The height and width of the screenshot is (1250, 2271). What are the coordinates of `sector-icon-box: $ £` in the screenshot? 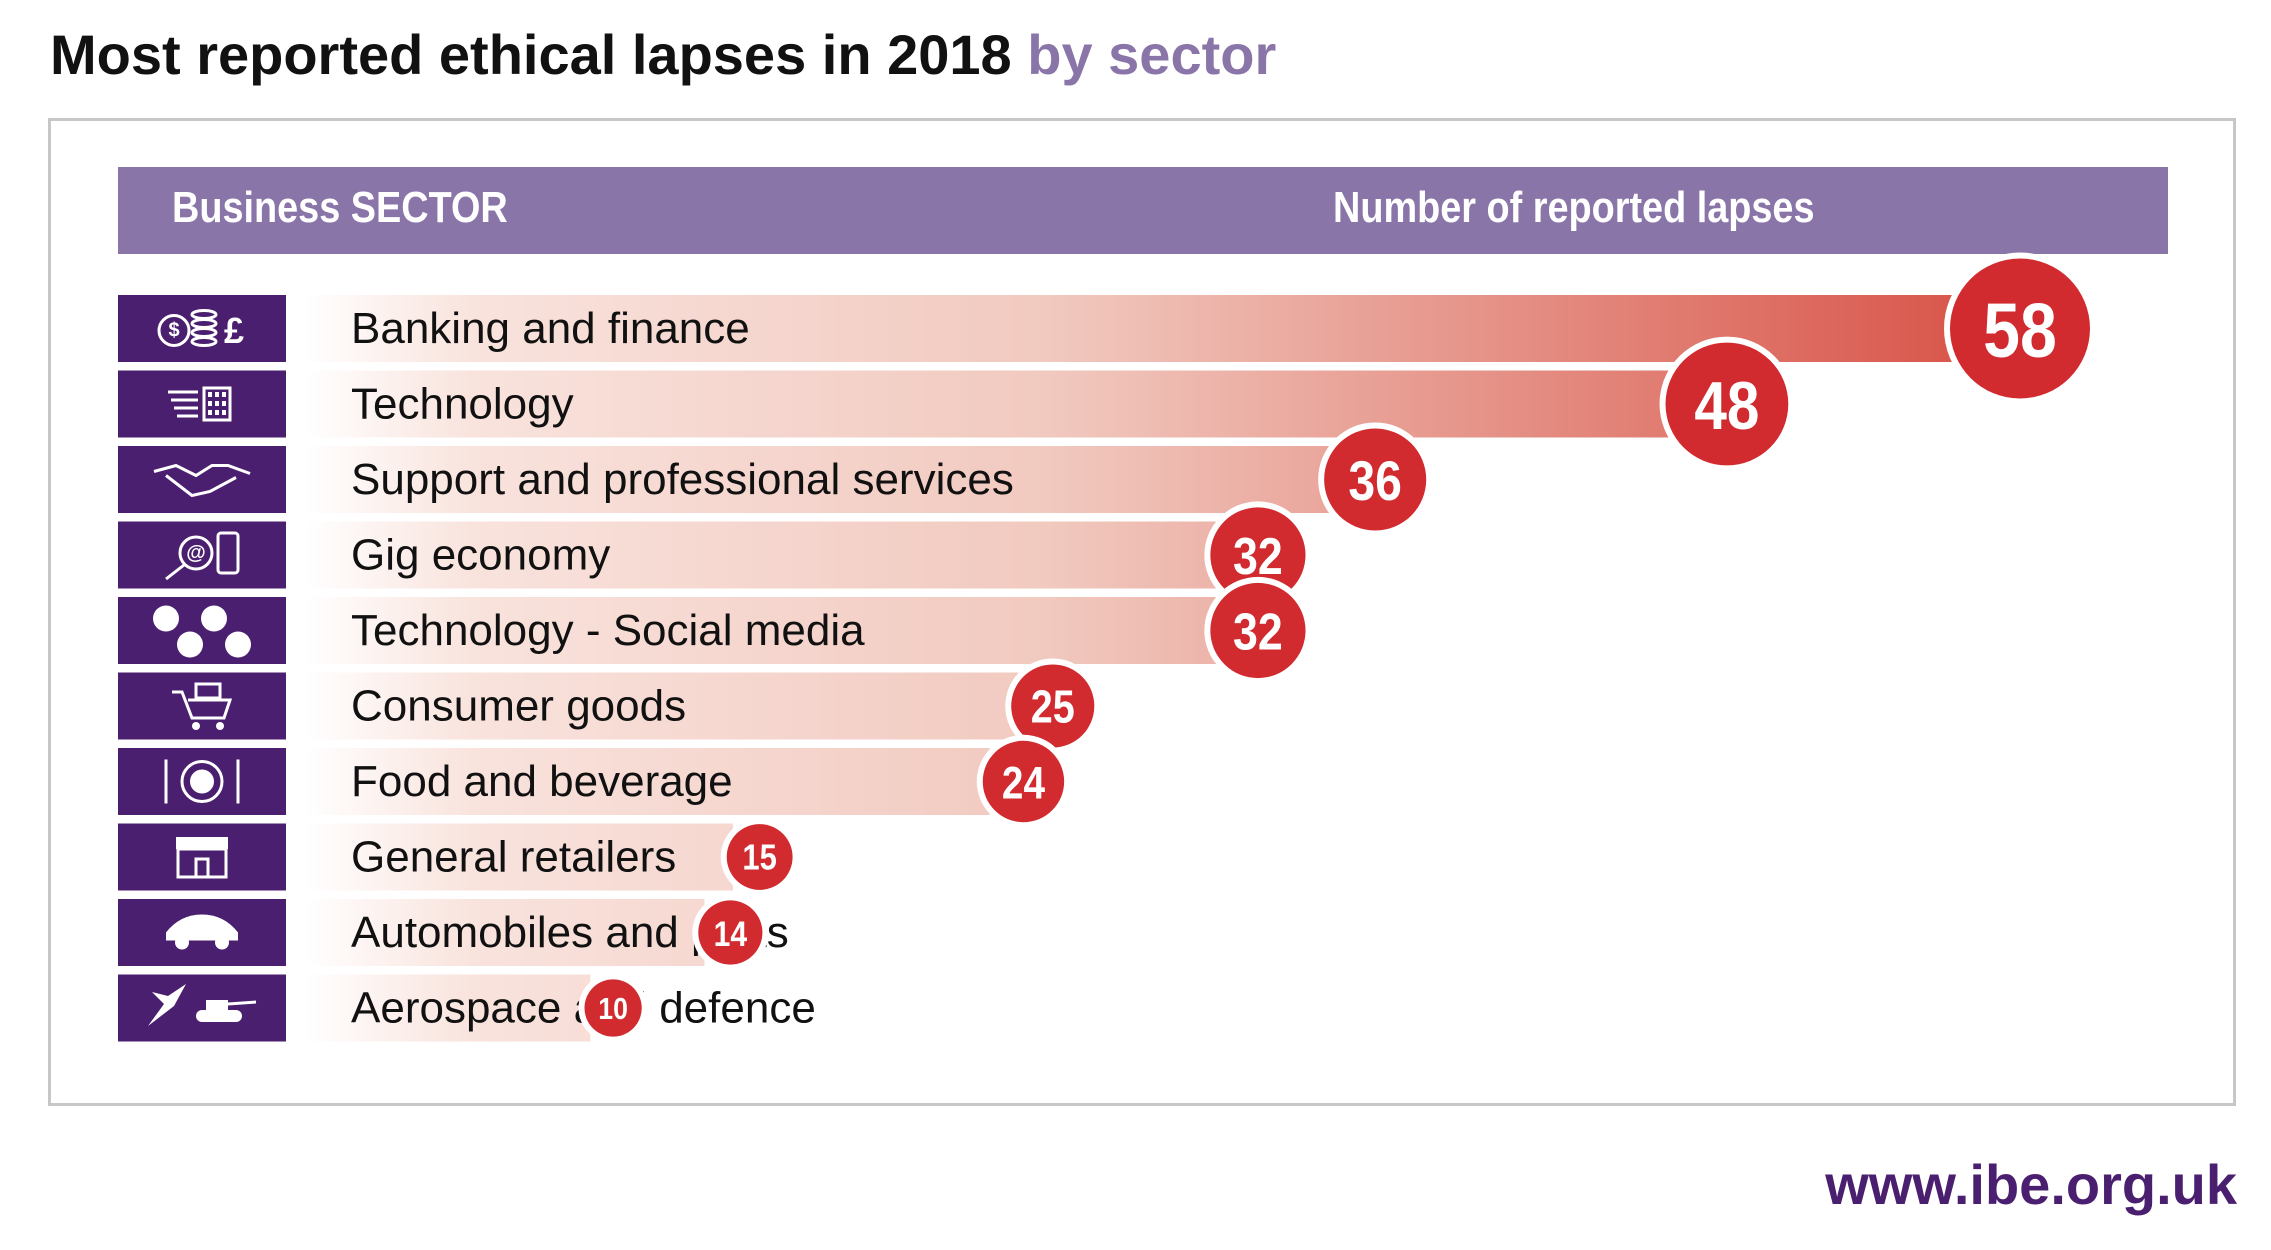 It's located at (202, 328).